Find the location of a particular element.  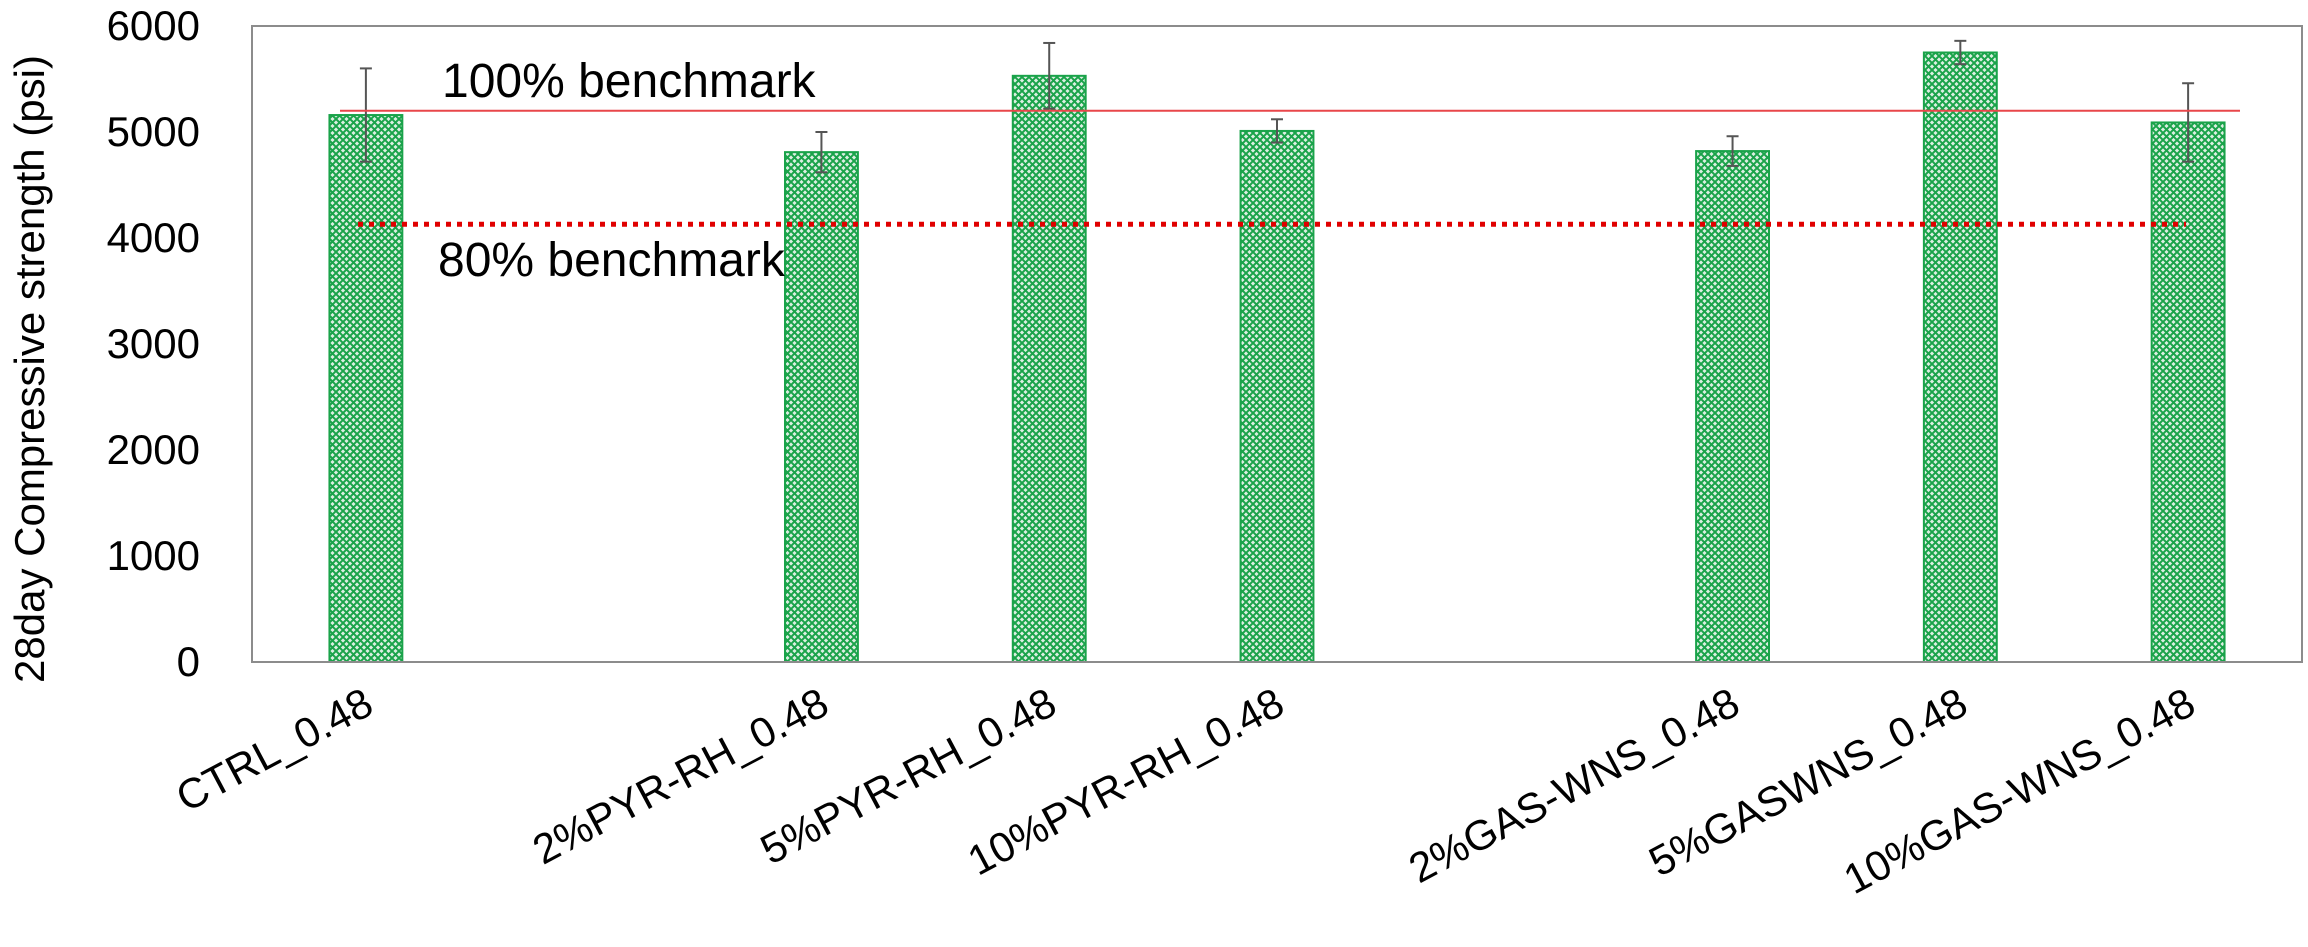

benchmark-100-label: 100% benchmark is located at coordinates (629, 81).